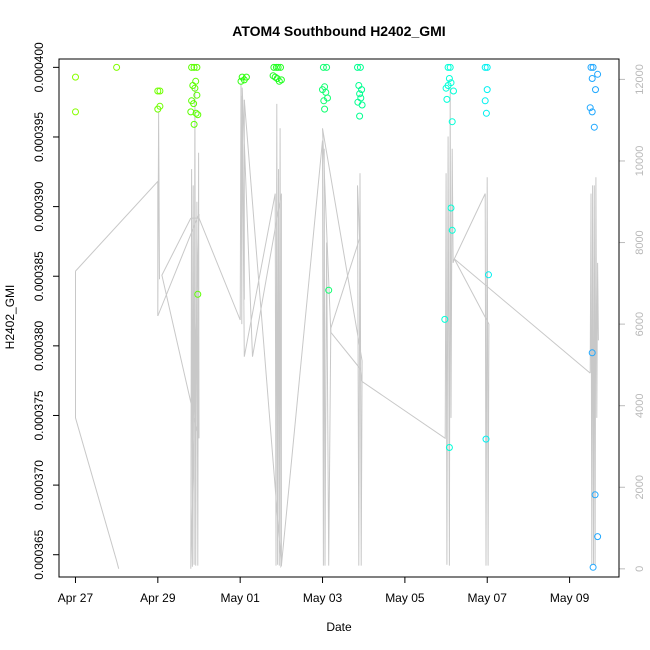 This screenshot has height=650, width=650. I want to click on y-tick-label-6: 0.000395, so click(39, 137).